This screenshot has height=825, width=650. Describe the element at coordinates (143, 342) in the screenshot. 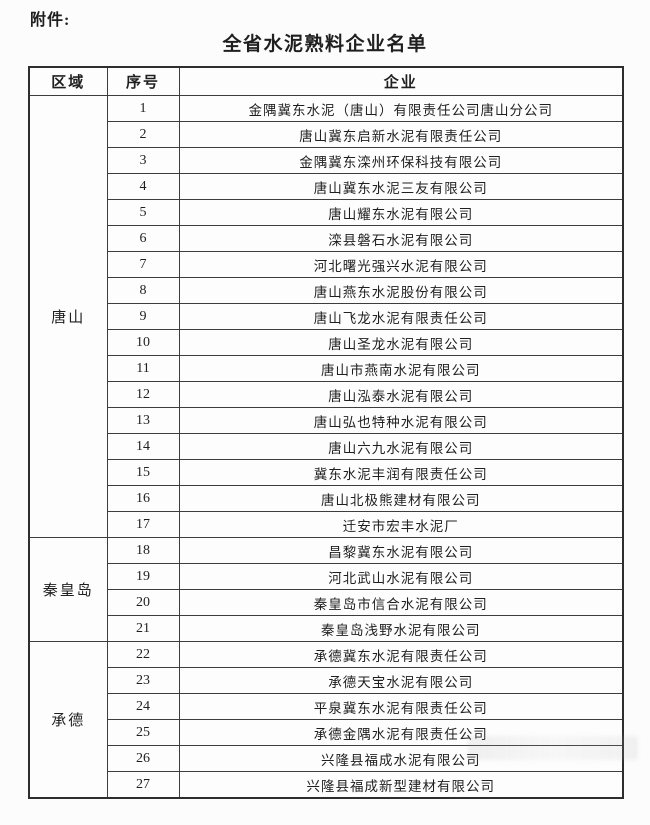

I see `serial-number-cell: 10` at that location.